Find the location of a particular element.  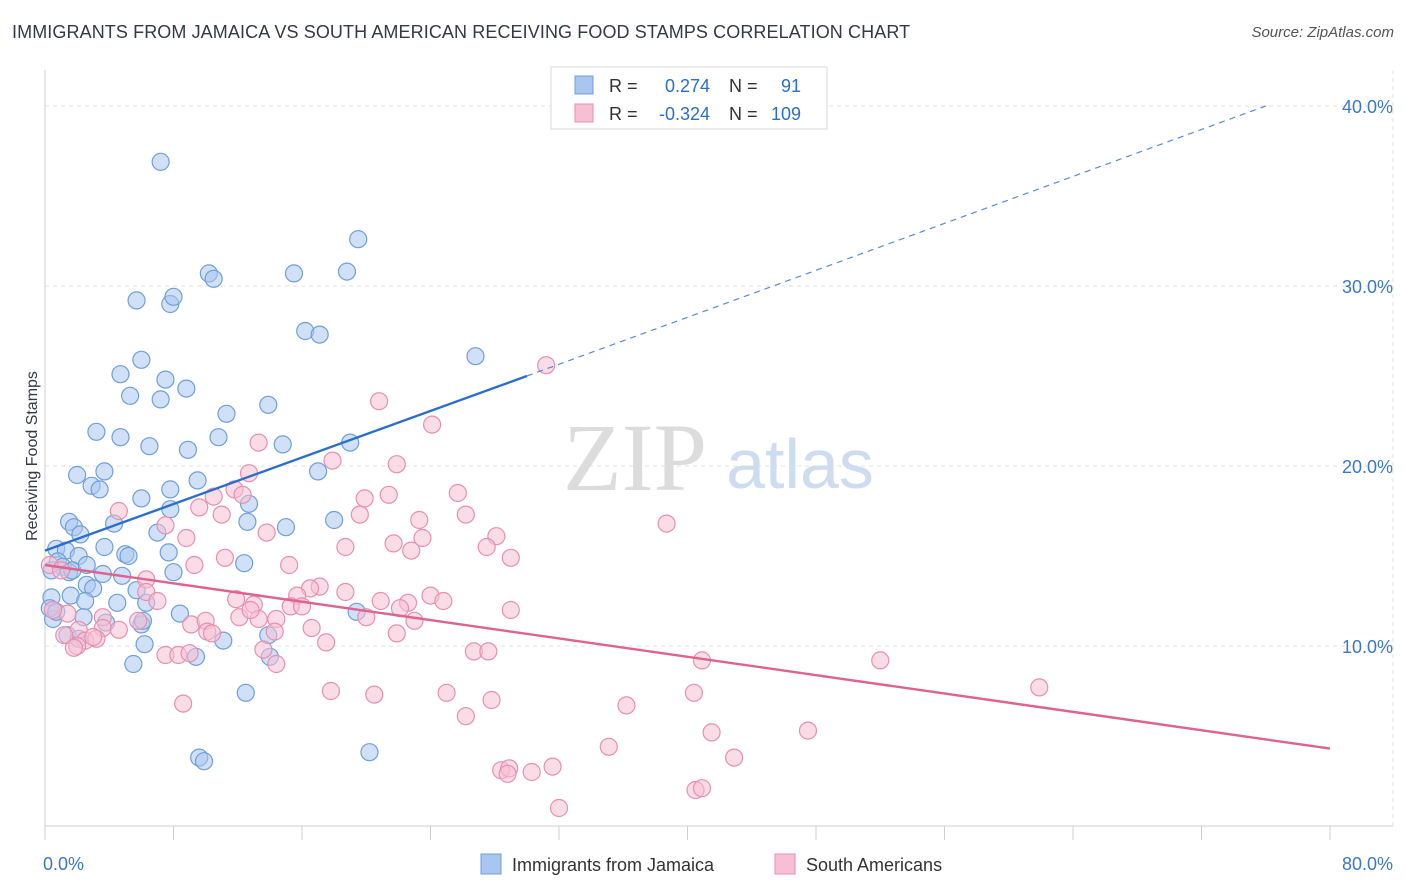

x-tick-labels: 0.0% 80.0% is located at coordinates (718, 864).